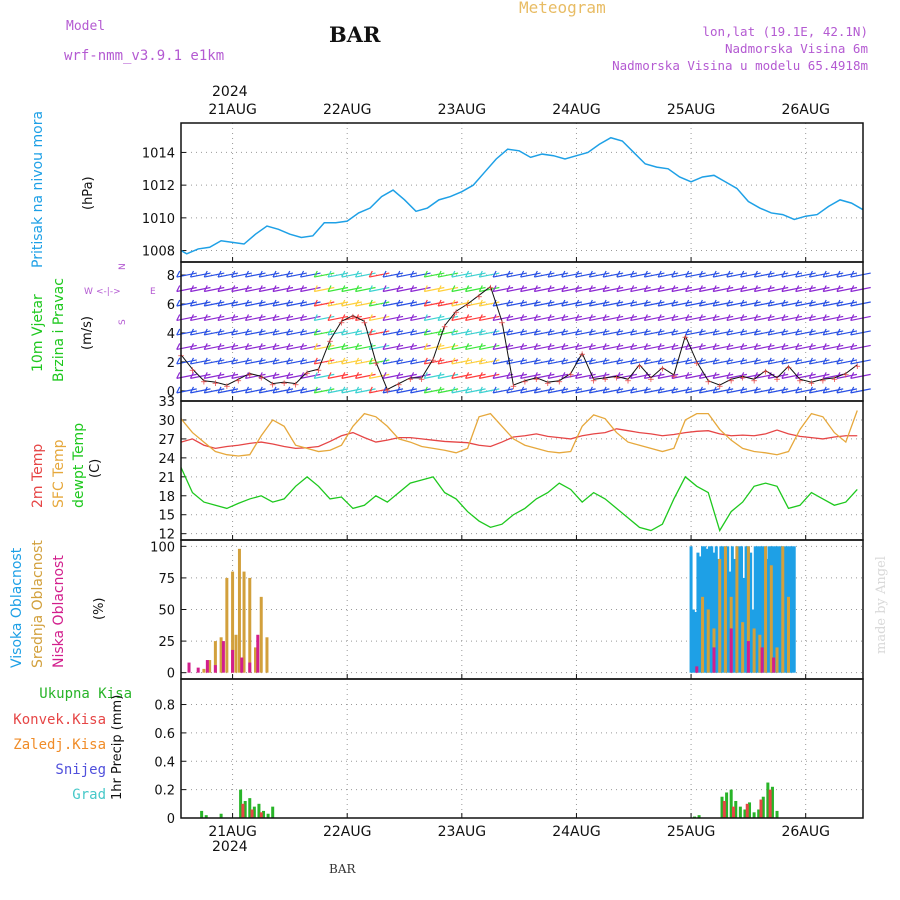  Describe the element at coordinates (164, 734) in the screenshot. I see `y-tick-label: 0.6` at that location.